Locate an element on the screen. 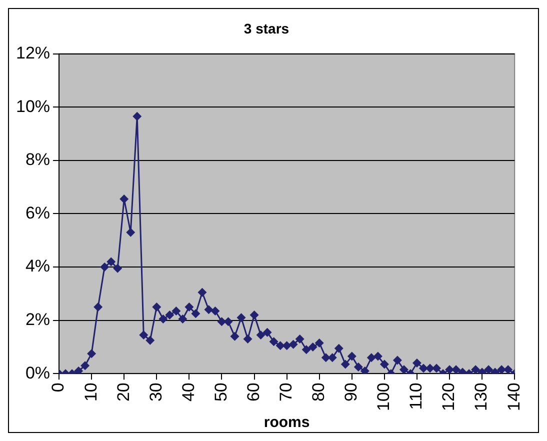 This screenshot has width=547, height=441. x-tick-label: 0 is located at coordinates (58, 387).